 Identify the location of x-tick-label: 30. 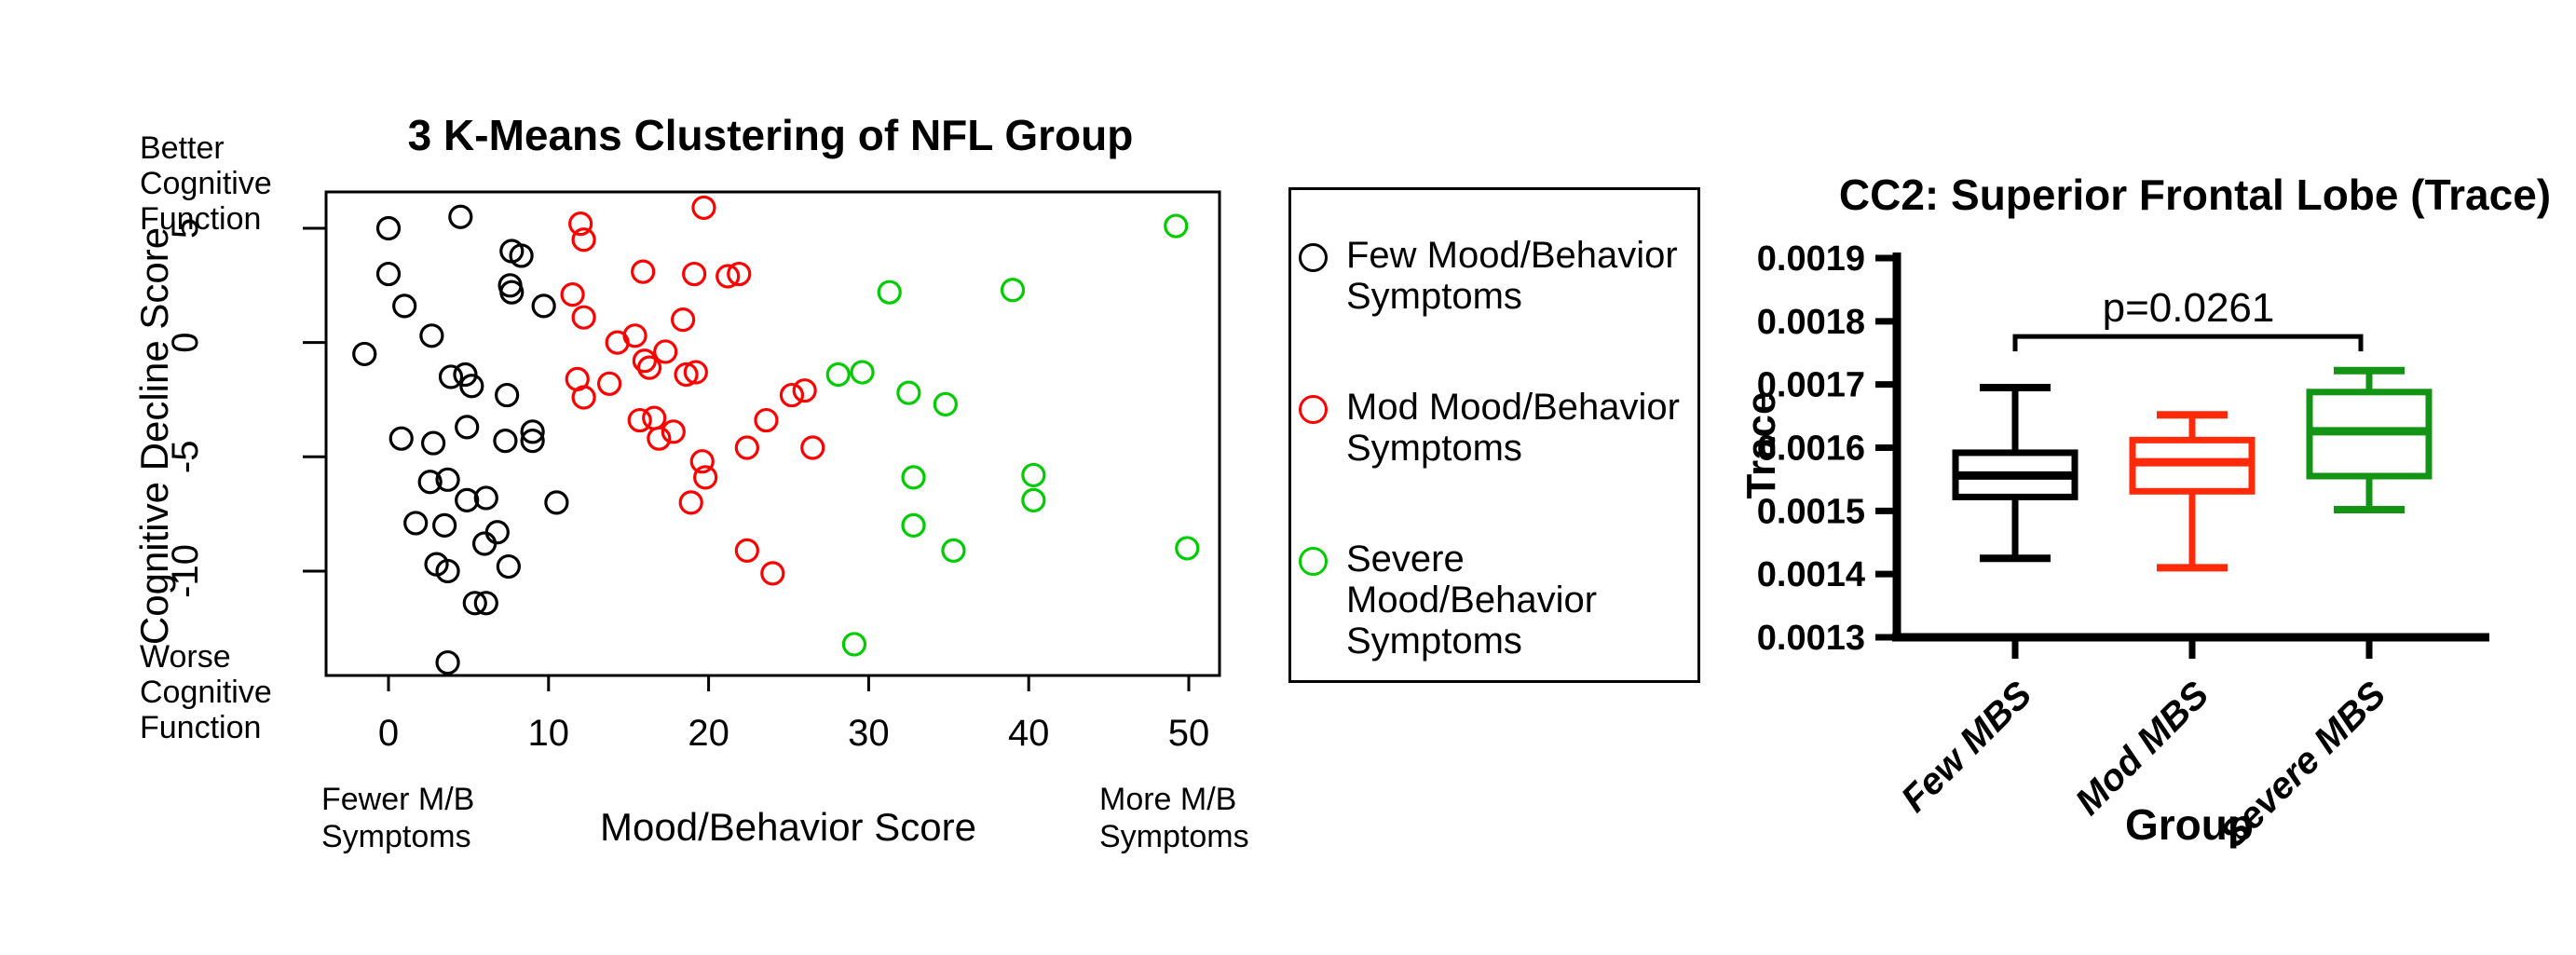
(869, 733).